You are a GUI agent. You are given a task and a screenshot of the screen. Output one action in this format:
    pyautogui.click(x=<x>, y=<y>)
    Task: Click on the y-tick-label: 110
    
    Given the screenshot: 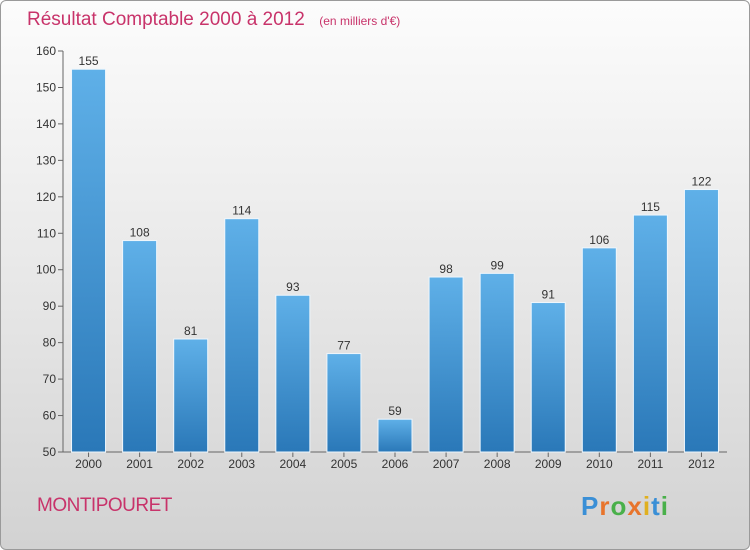 What is the action you would take?
    pyautogui.click(x=46, y=233)
    